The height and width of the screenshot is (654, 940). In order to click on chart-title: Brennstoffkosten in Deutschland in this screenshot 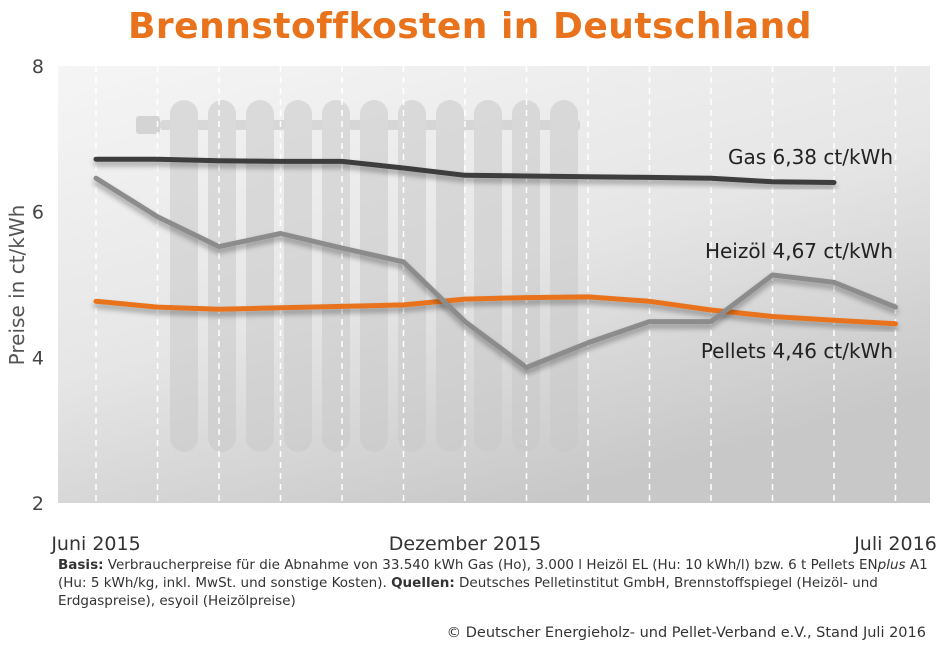, I will do `click(470, 26)`.